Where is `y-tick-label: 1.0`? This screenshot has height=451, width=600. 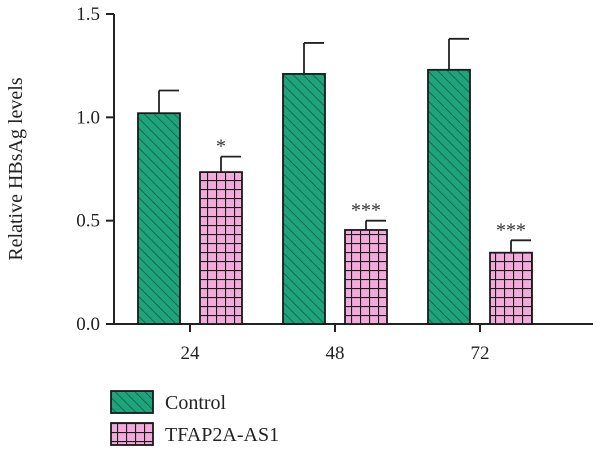 y-tick-label: 1.0 is located at coordinates (88, 117).